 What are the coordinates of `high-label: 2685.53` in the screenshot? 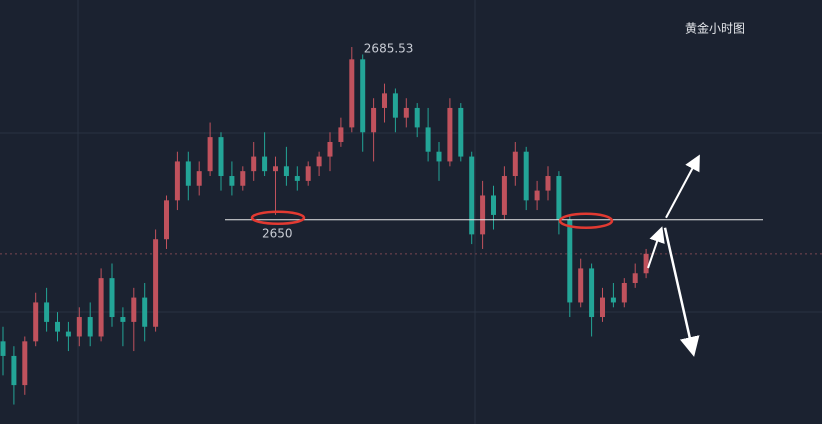 It's located at (389, 49).